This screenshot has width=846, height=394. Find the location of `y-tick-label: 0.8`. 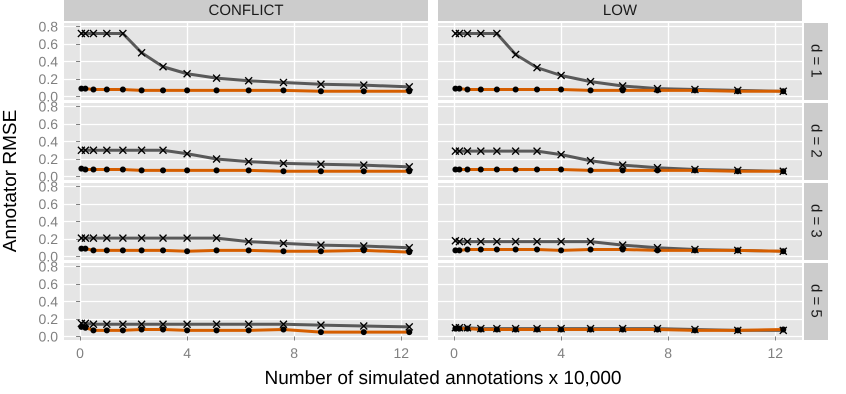

y-tick-label: 0.8 is located at coordinates (48, 26).